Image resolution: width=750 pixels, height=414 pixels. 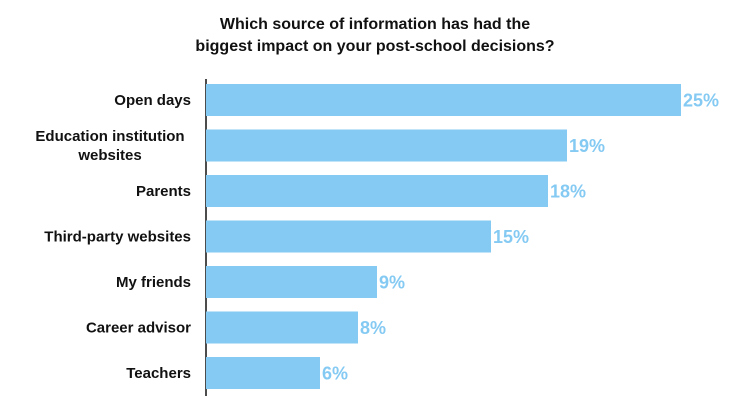 What do you see at coordinates (568, 192) in the screenshot?
I see `bar-value-label: 18%` at bounding box center [568, 192].